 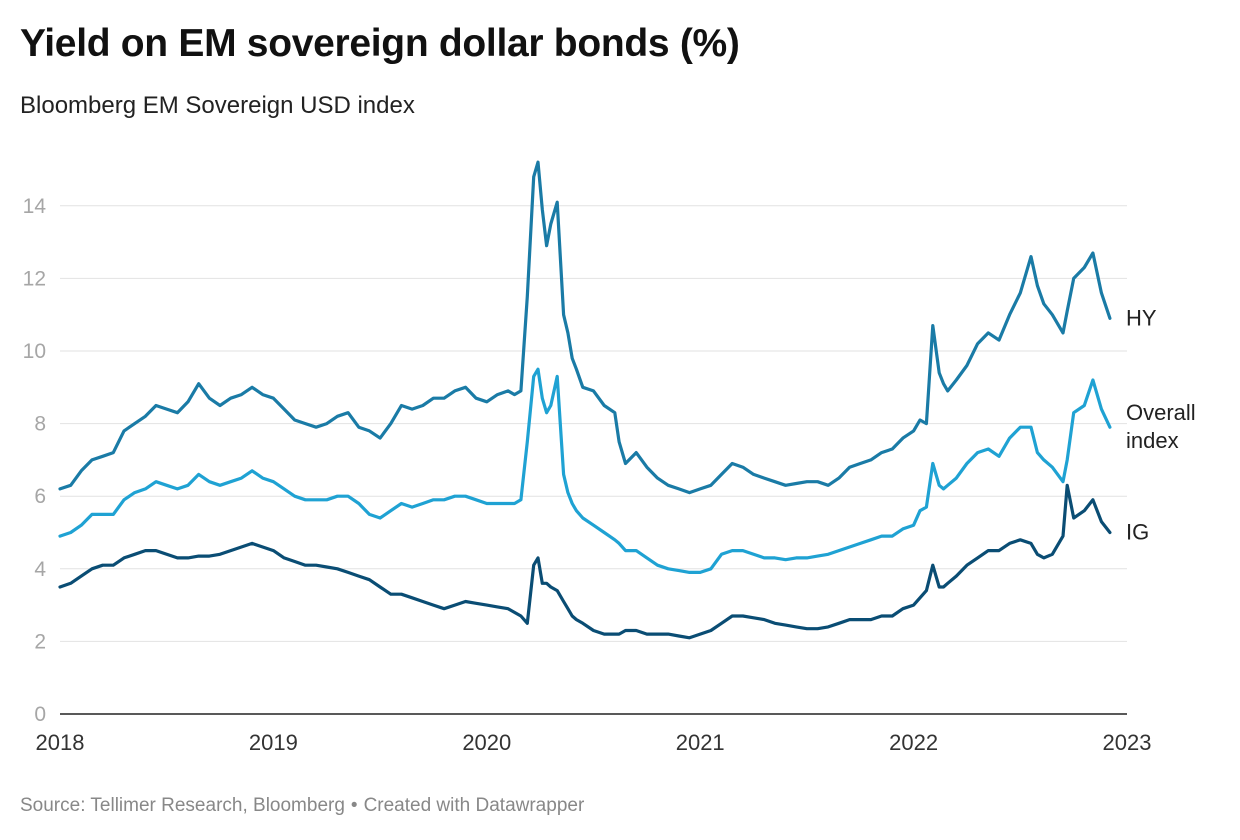 What do you see at coordinates (273, 742) in the screenshot?
I see `x-tick-label: 2019` at bounding box center [273, 742].